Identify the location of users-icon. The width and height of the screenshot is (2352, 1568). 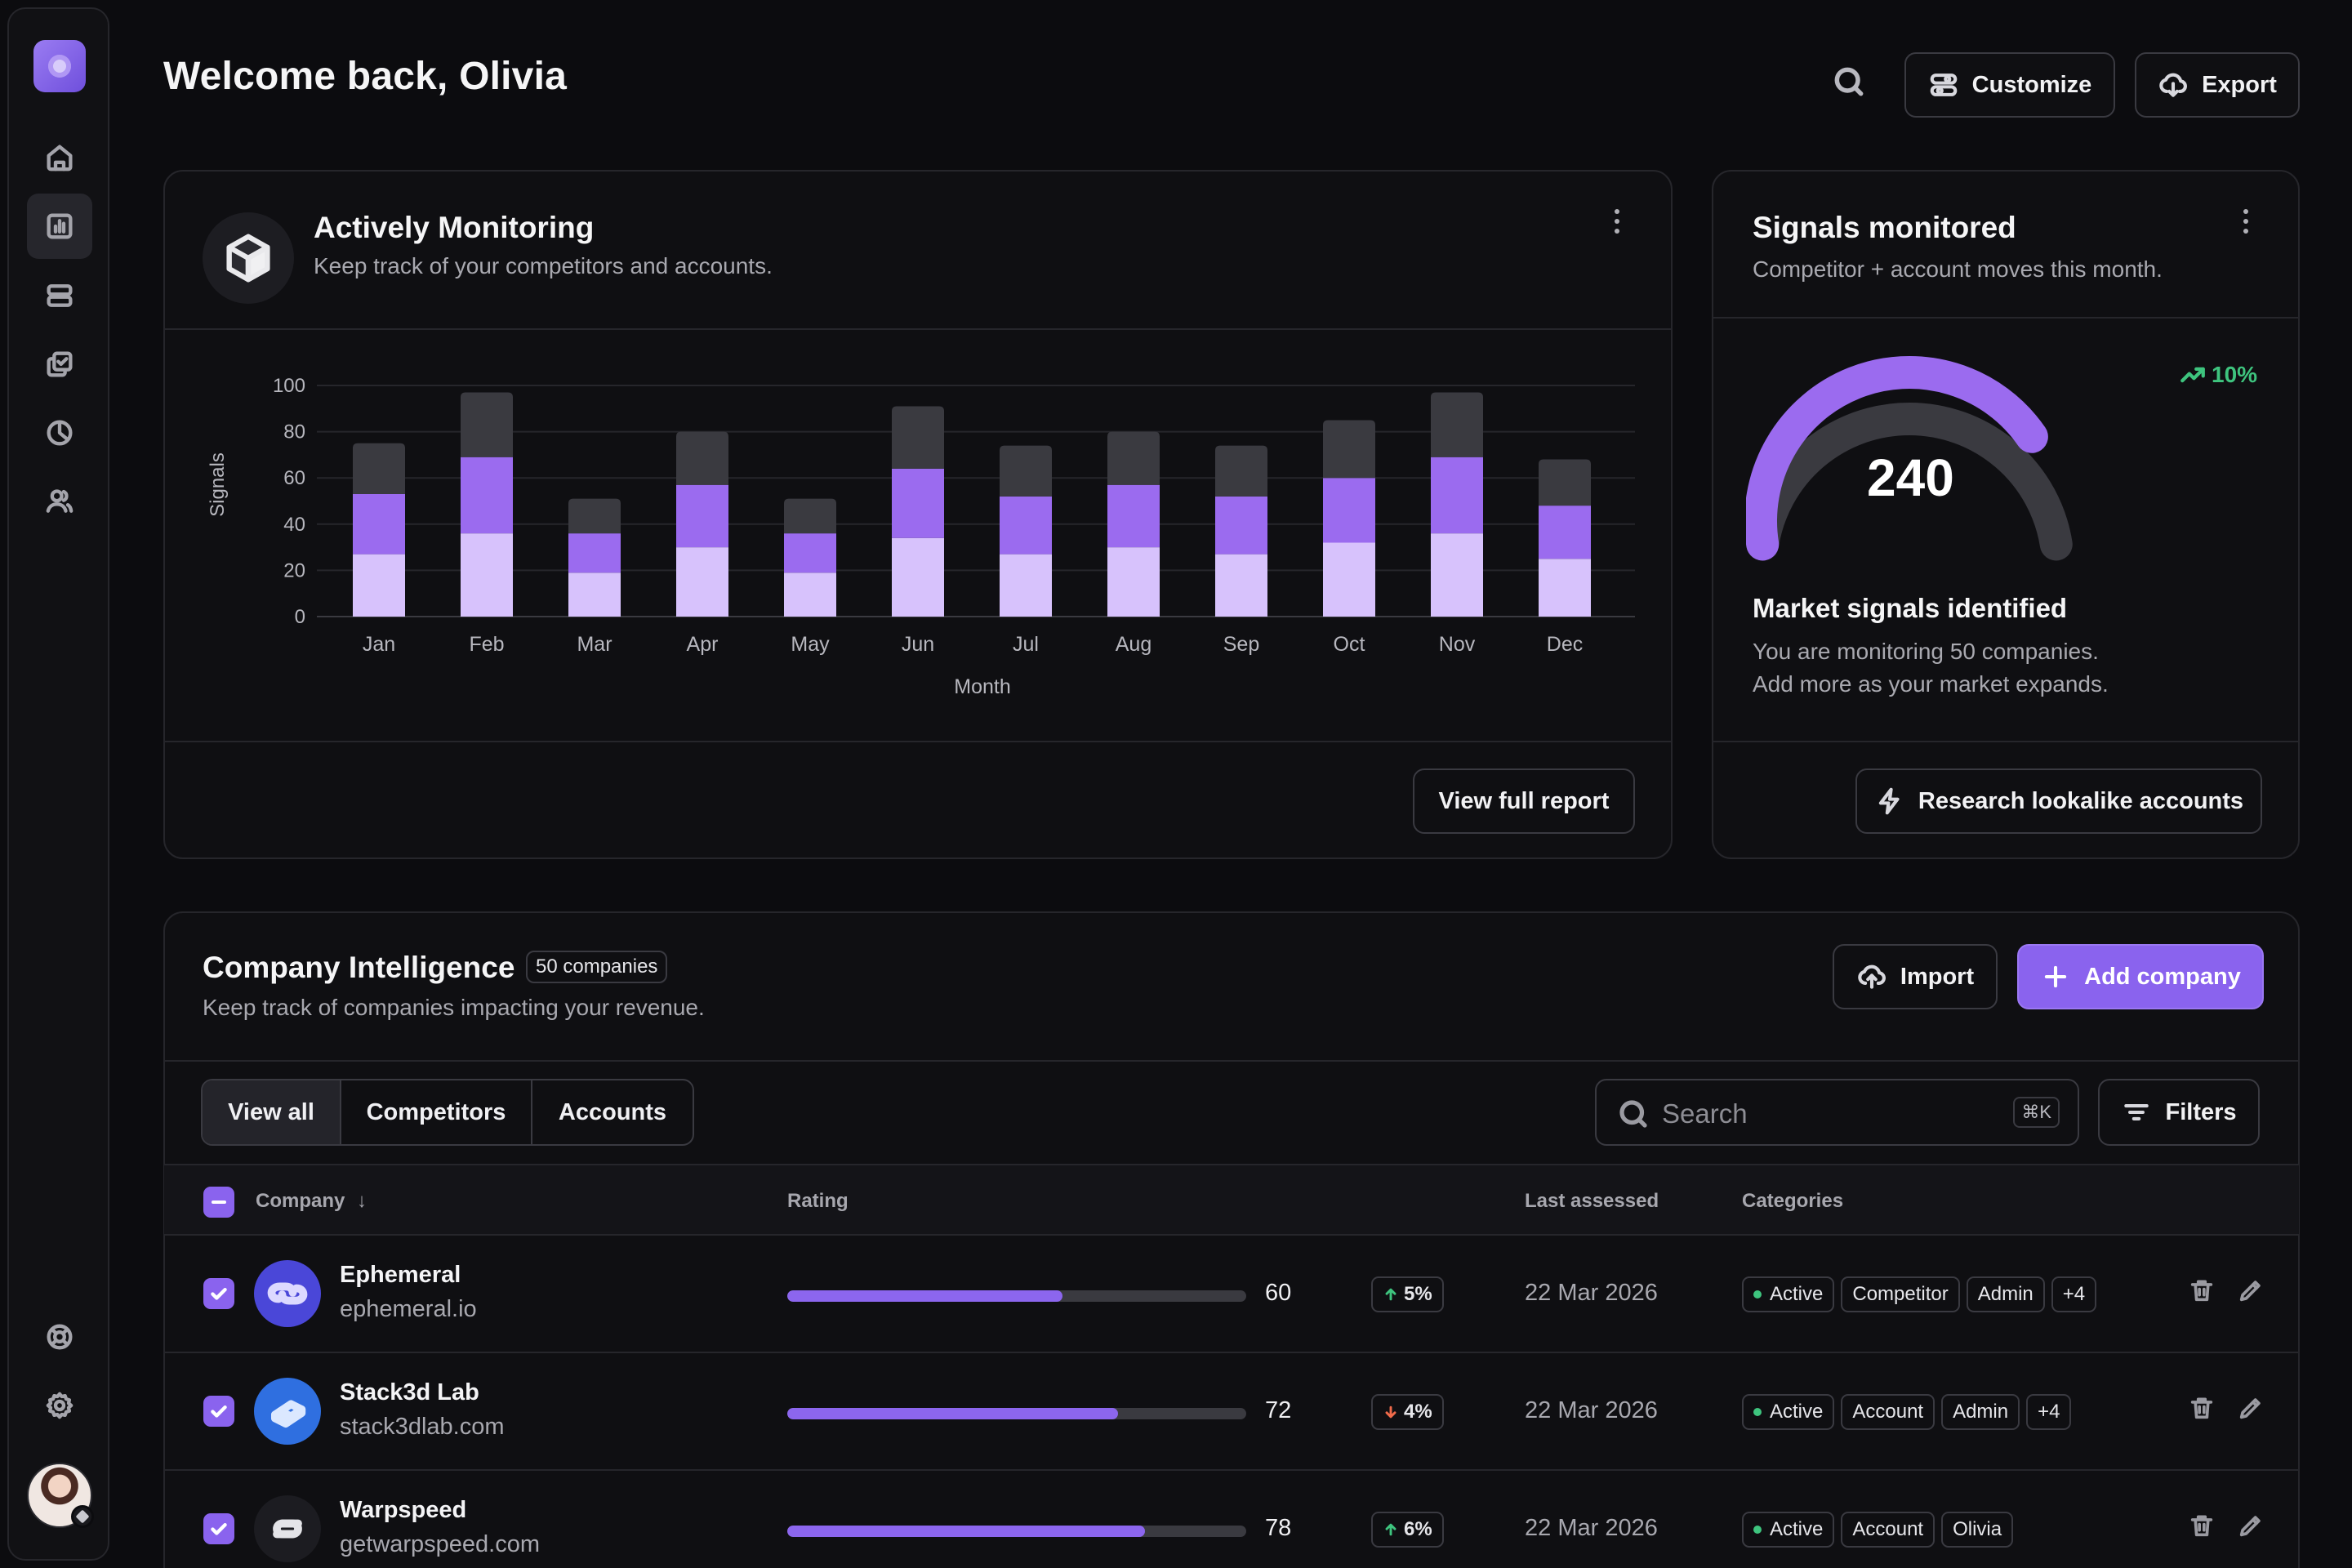
(60, 501).